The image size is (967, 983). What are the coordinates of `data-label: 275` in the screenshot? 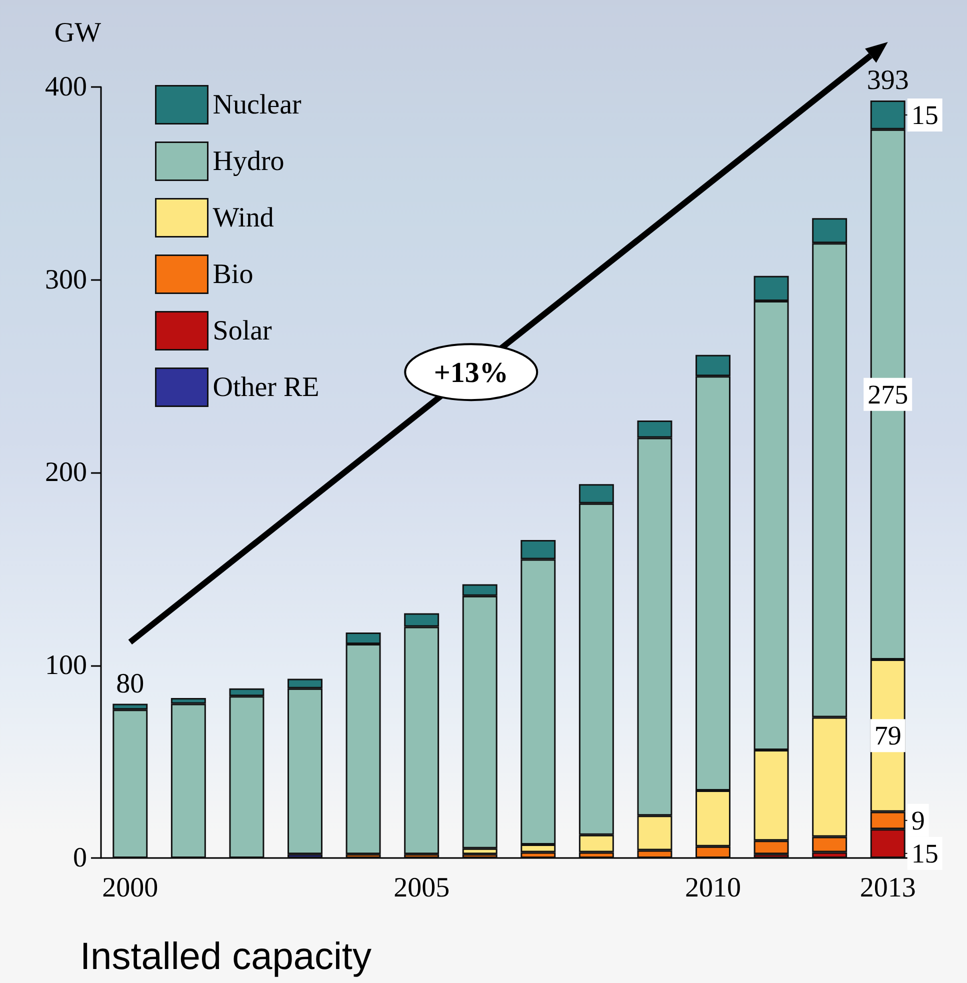 It's located at (888, 394).